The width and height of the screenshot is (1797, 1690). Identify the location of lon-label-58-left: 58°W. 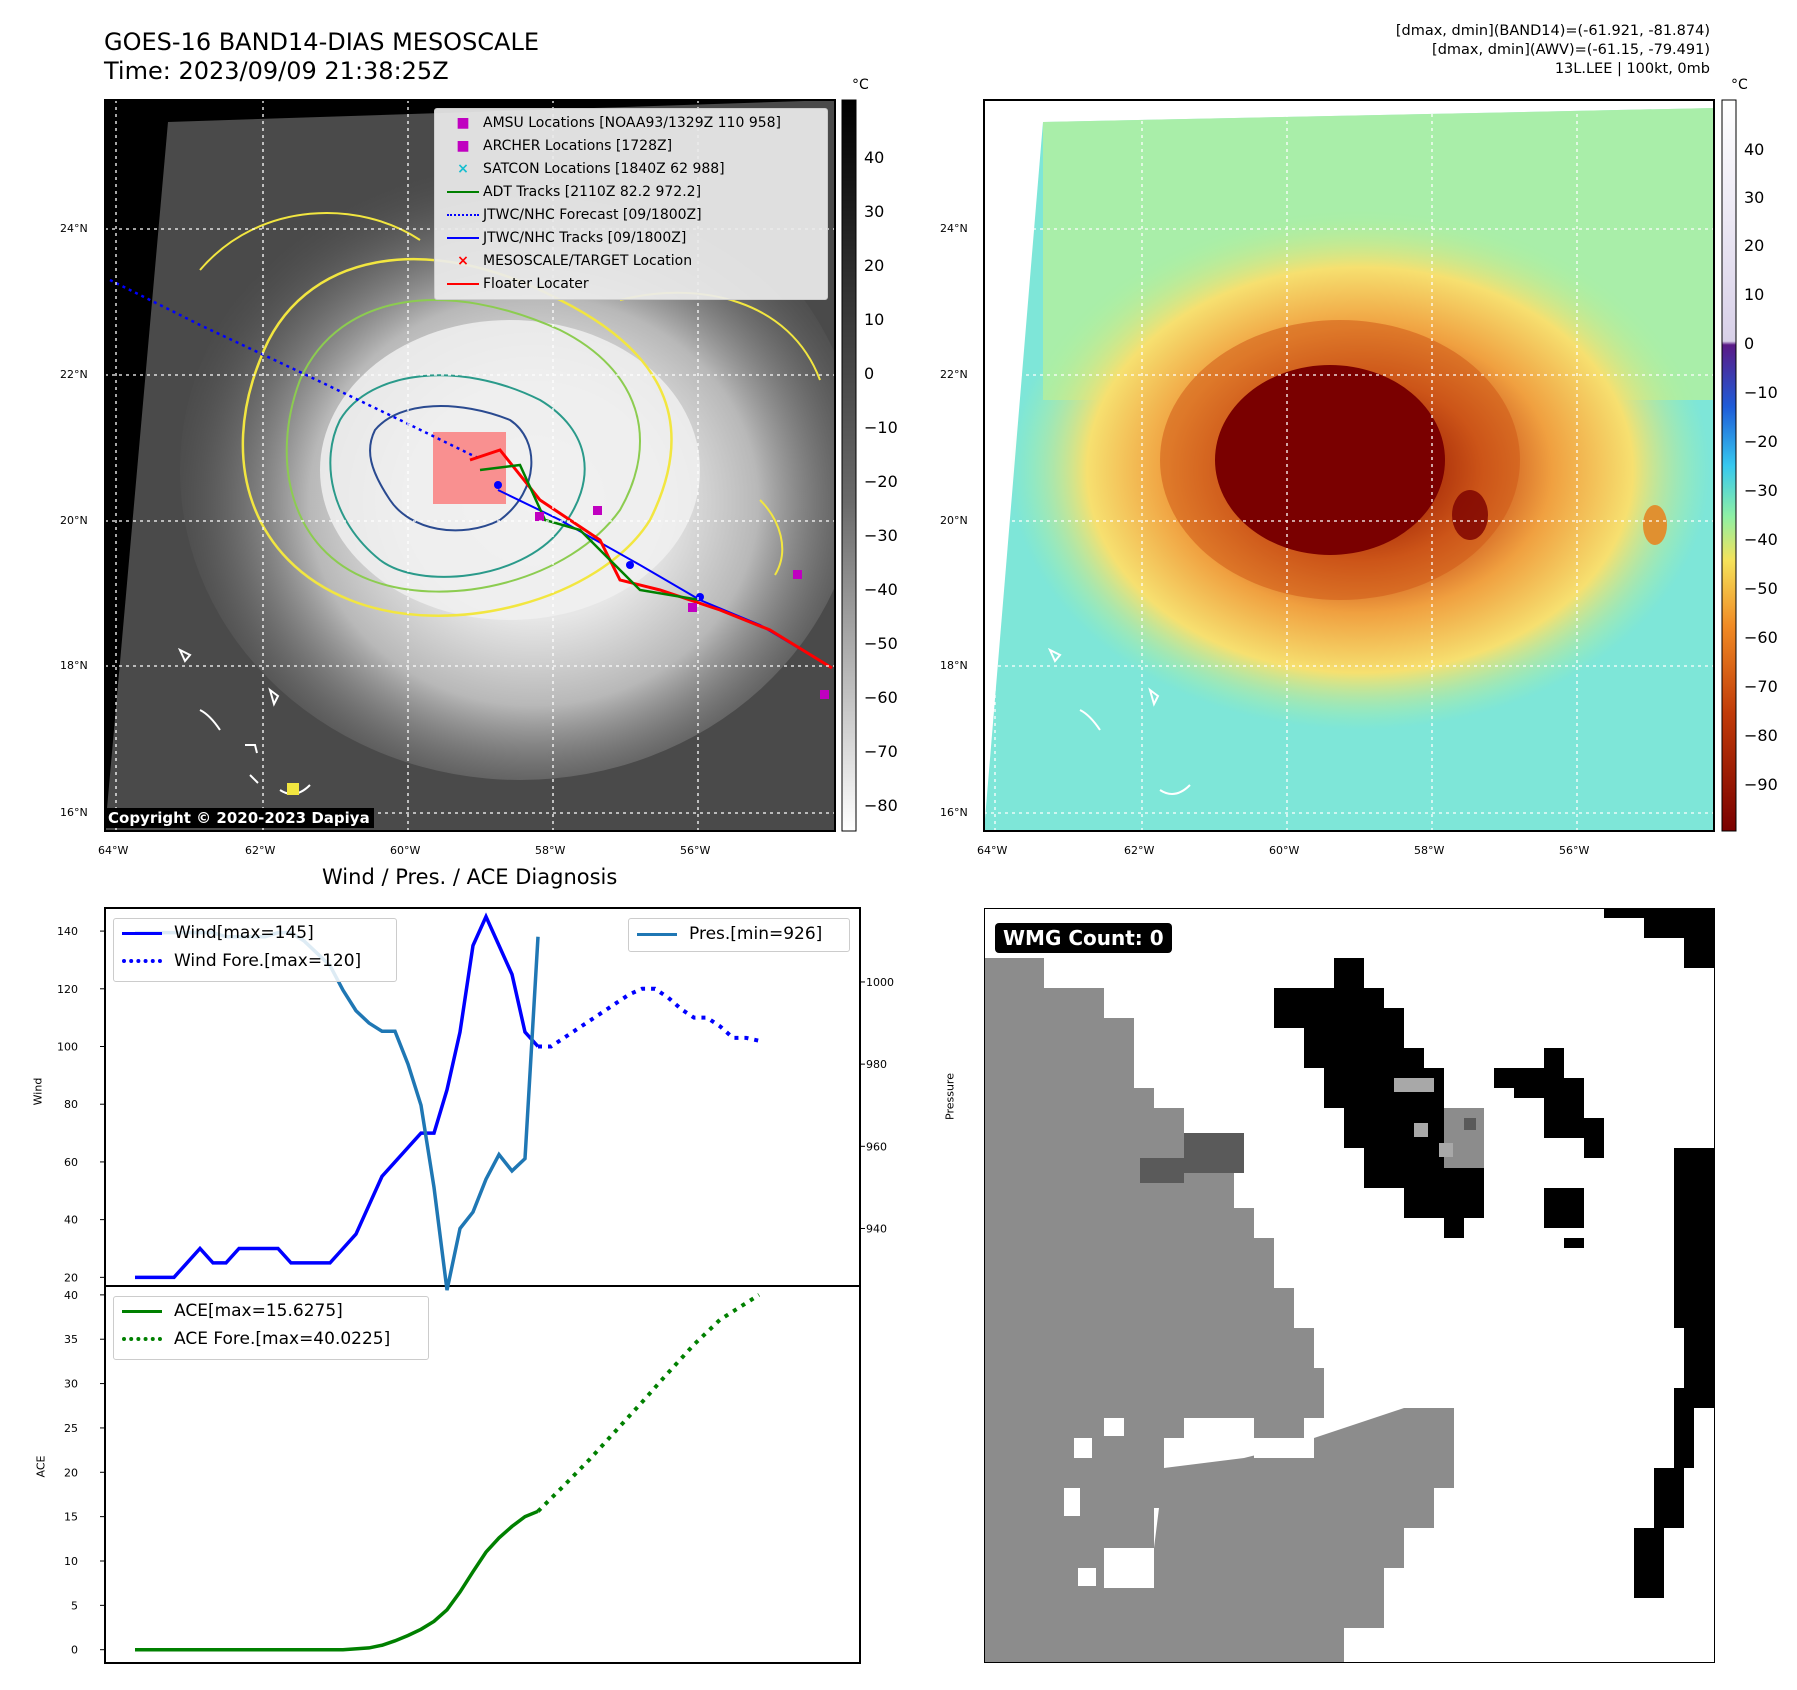
(550, 850).